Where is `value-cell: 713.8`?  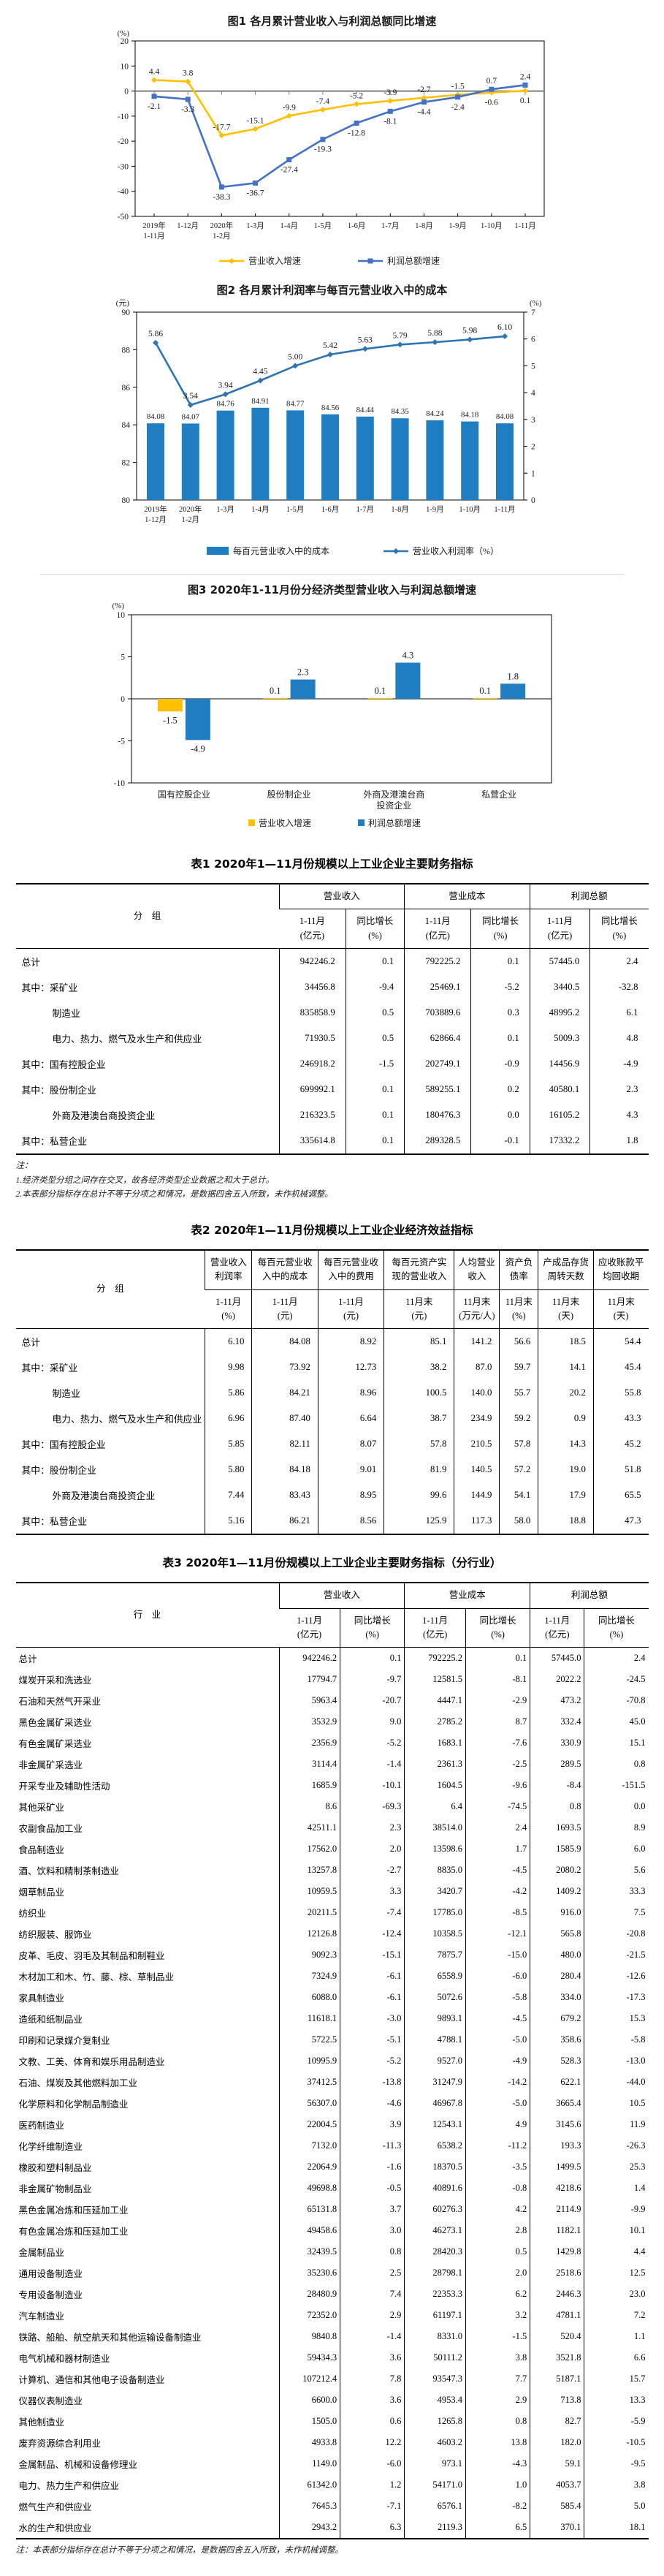 value-cell: 713.8 is located at coordinates (557, 2401).